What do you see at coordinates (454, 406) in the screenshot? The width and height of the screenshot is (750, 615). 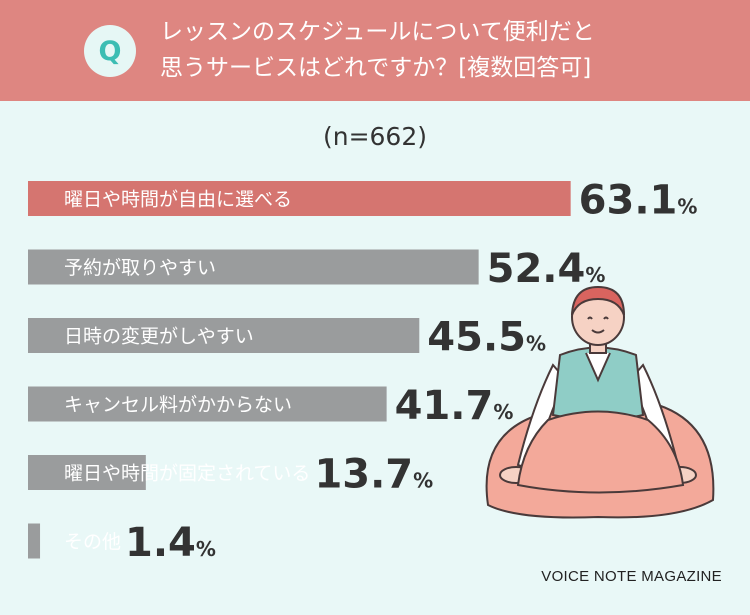 I see `value-label: 41.7%` at bounding box center [454, 406].